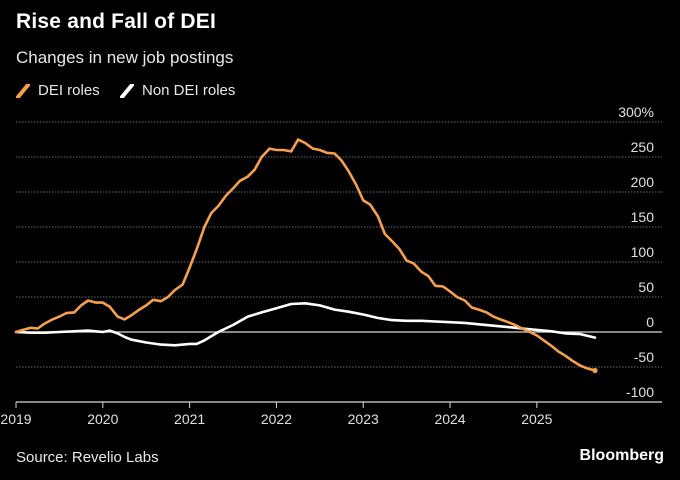  What do you see at coordinates (305, 324) in the screenshot?
I see `series-line-non-dei-roles` at bounding box center [305, 324].